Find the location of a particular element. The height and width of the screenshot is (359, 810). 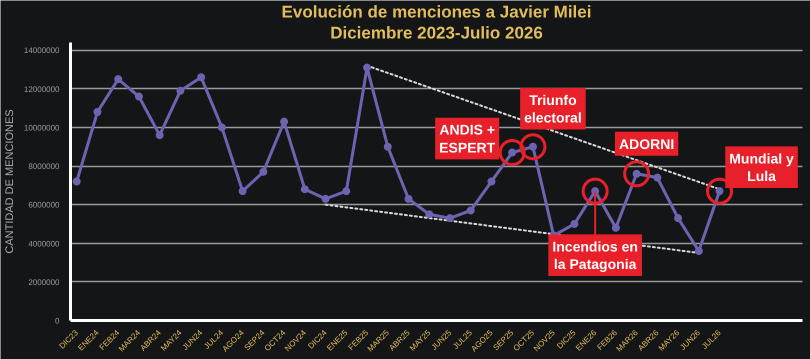

y-tick-label: 4000000 is located at coordinates (44, 243).